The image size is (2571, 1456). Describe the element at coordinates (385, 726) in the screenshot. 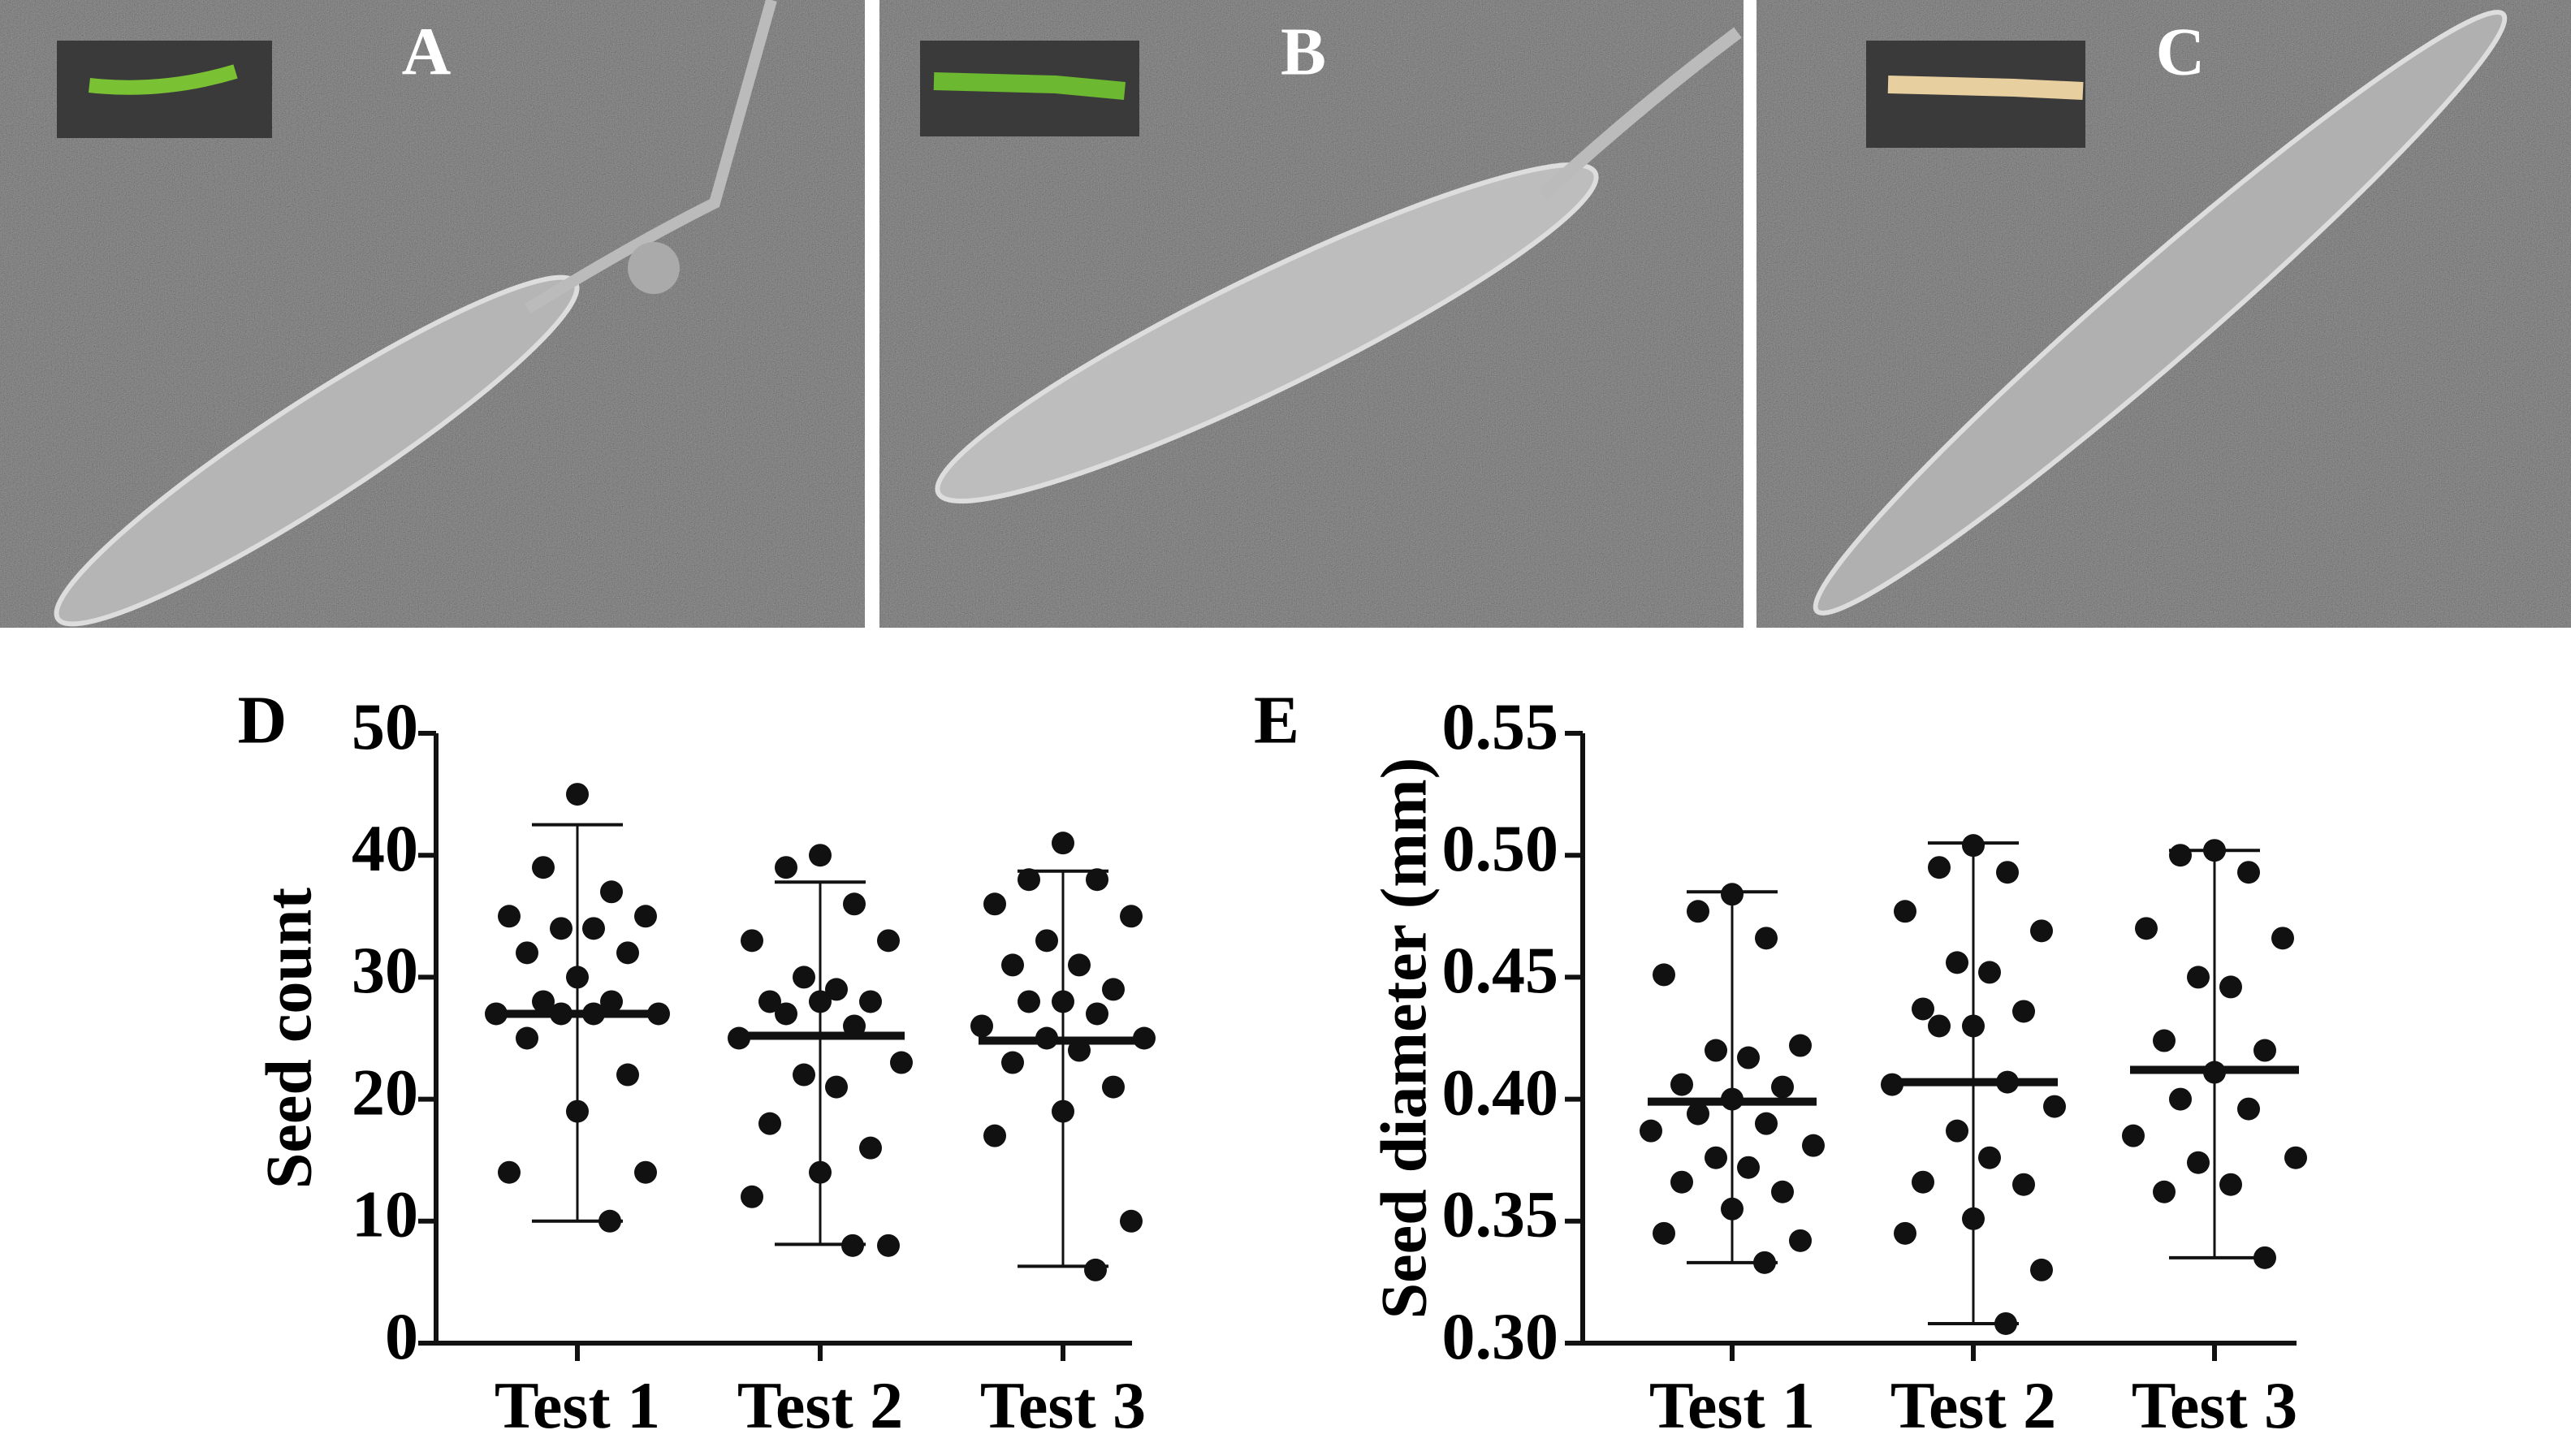

I see `y-tick-label: 50` at that location.